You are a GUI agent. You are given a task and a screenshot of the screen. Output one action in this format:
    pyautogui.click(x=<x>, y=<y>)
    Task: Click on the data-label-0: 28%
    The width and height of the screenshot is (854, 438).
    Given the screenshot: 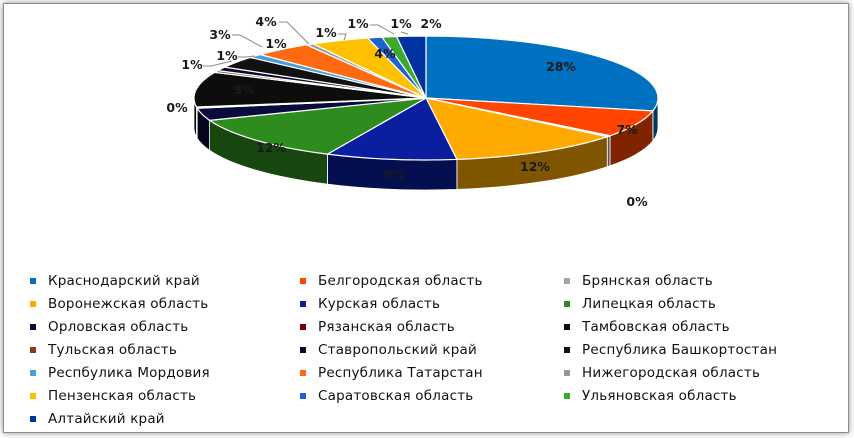 What is the action you would take?
    pyautogui.click(x=561, y=66)
    